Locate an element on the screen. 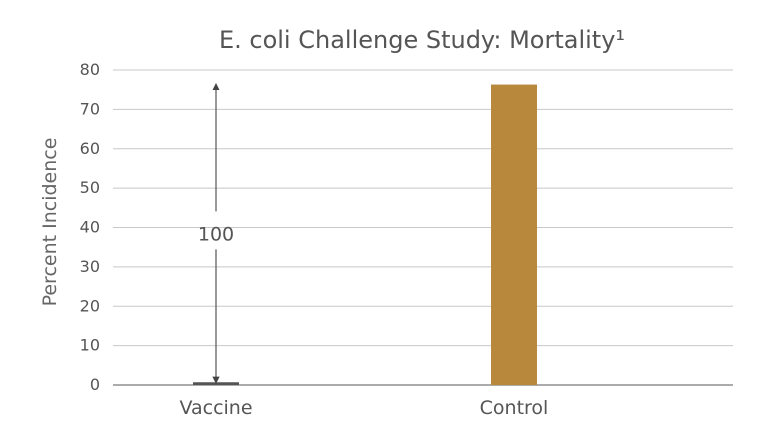 This screenshot has height=426, width=768. category-label-vaccine: Vaccine is located at coordinates (215, 408).